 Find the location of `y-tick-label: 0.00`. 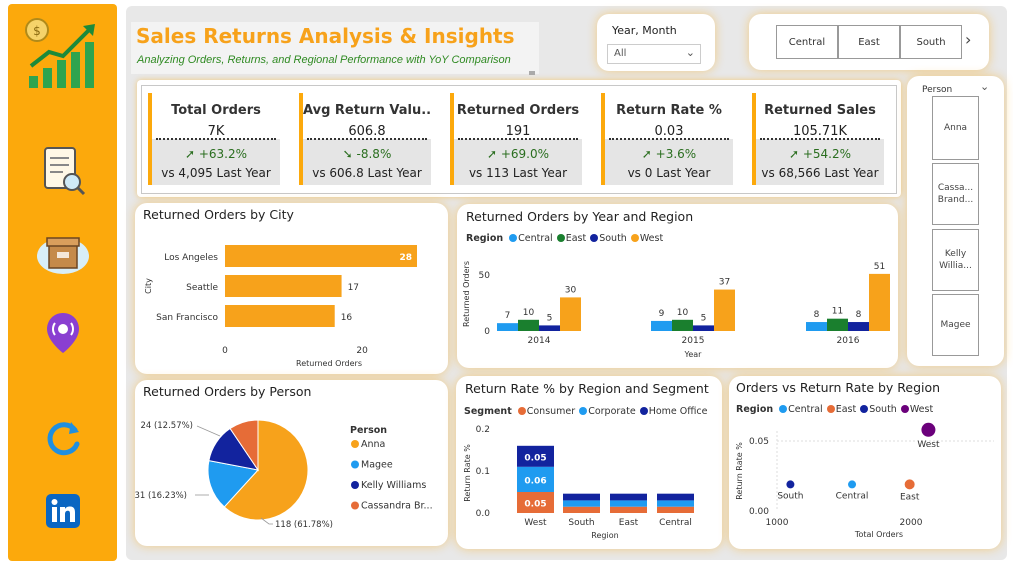

y-tick-label: 0.00 is located at coordinates (759, 512).